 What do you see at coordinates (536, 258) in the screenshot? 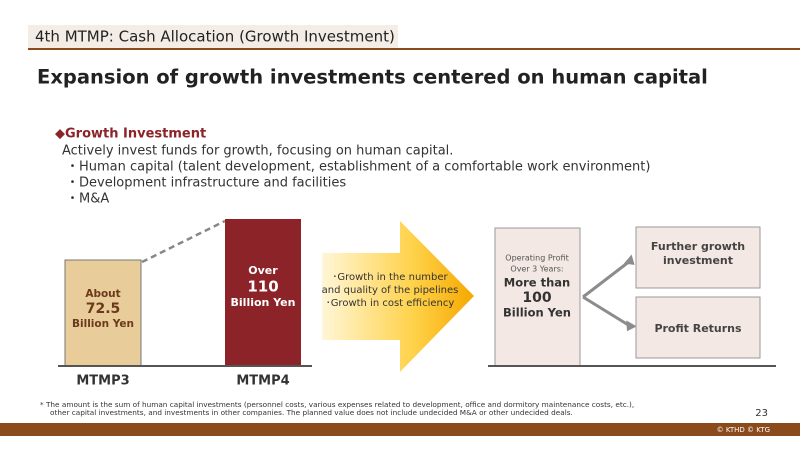
I see `profit-text: Operating Profit` at bounding box center [536, 258].